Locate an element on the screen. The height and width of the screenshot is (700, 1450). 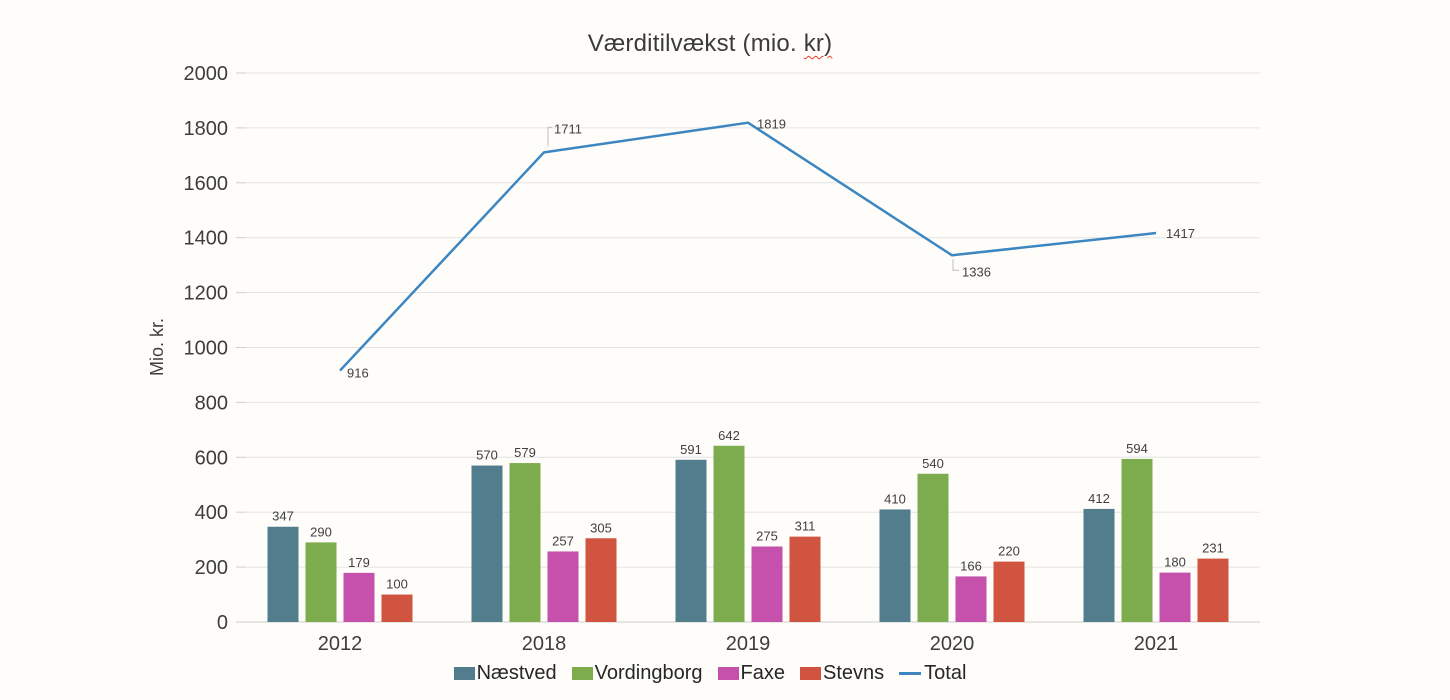
y-axis-tick-label: 1200 is located at coordinates (206, 294).